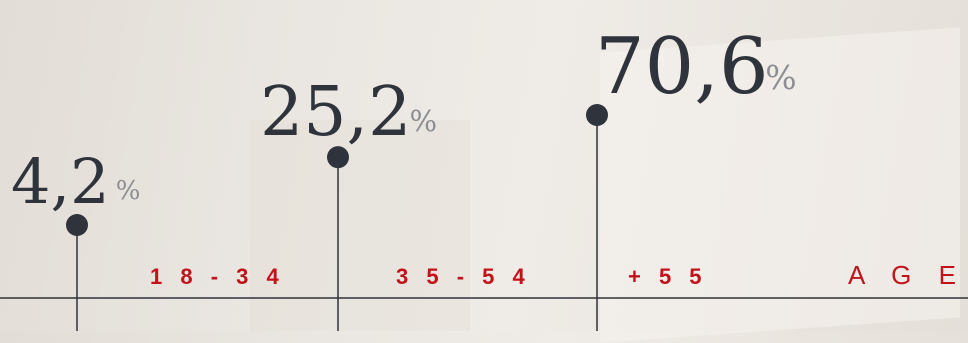 The image size is (968, 343). I want to click on category-label: + 5 5, so click(668, 276).